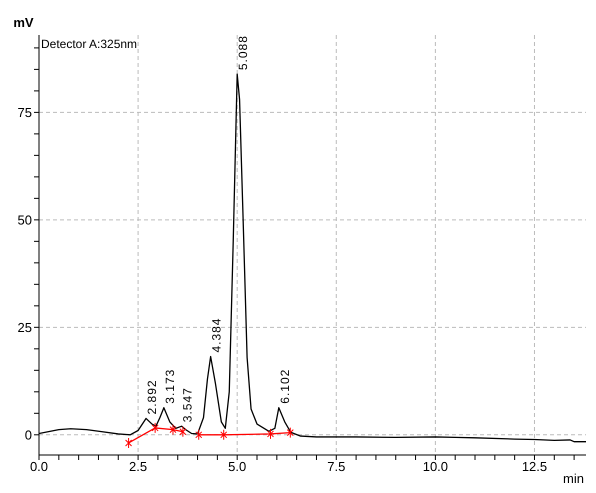  Describe the element at coordinates (187, 404) in the screenshot. I see `annotation: 3.547` at that location.